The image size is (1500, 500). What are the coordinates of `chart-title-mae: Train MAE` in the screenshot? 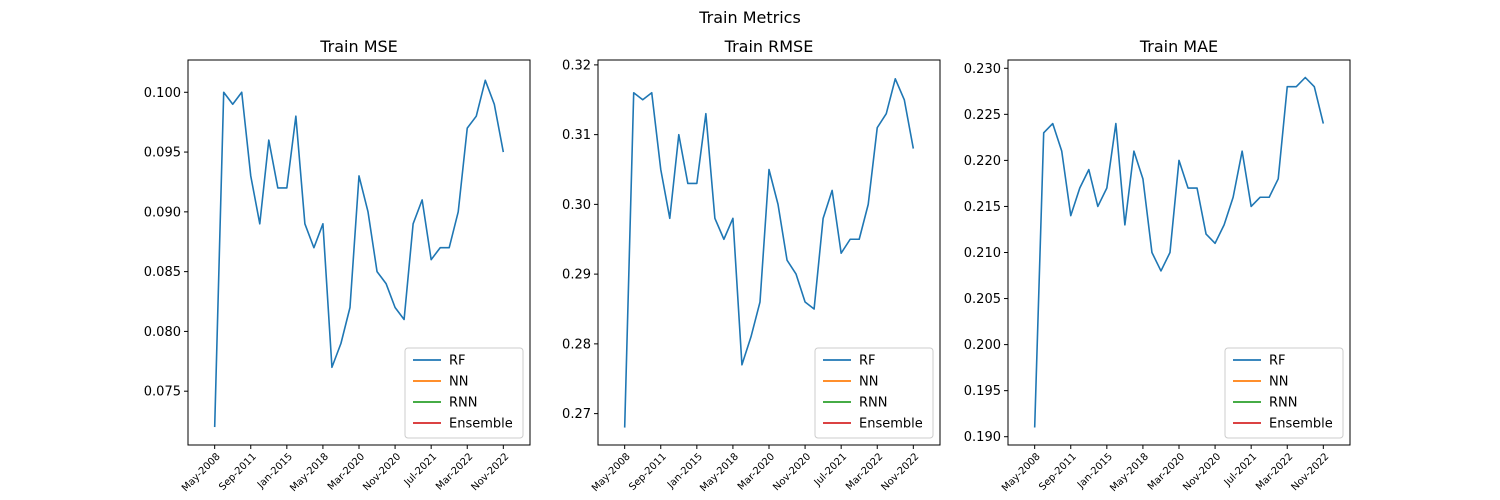 It's located at (1178, 46).